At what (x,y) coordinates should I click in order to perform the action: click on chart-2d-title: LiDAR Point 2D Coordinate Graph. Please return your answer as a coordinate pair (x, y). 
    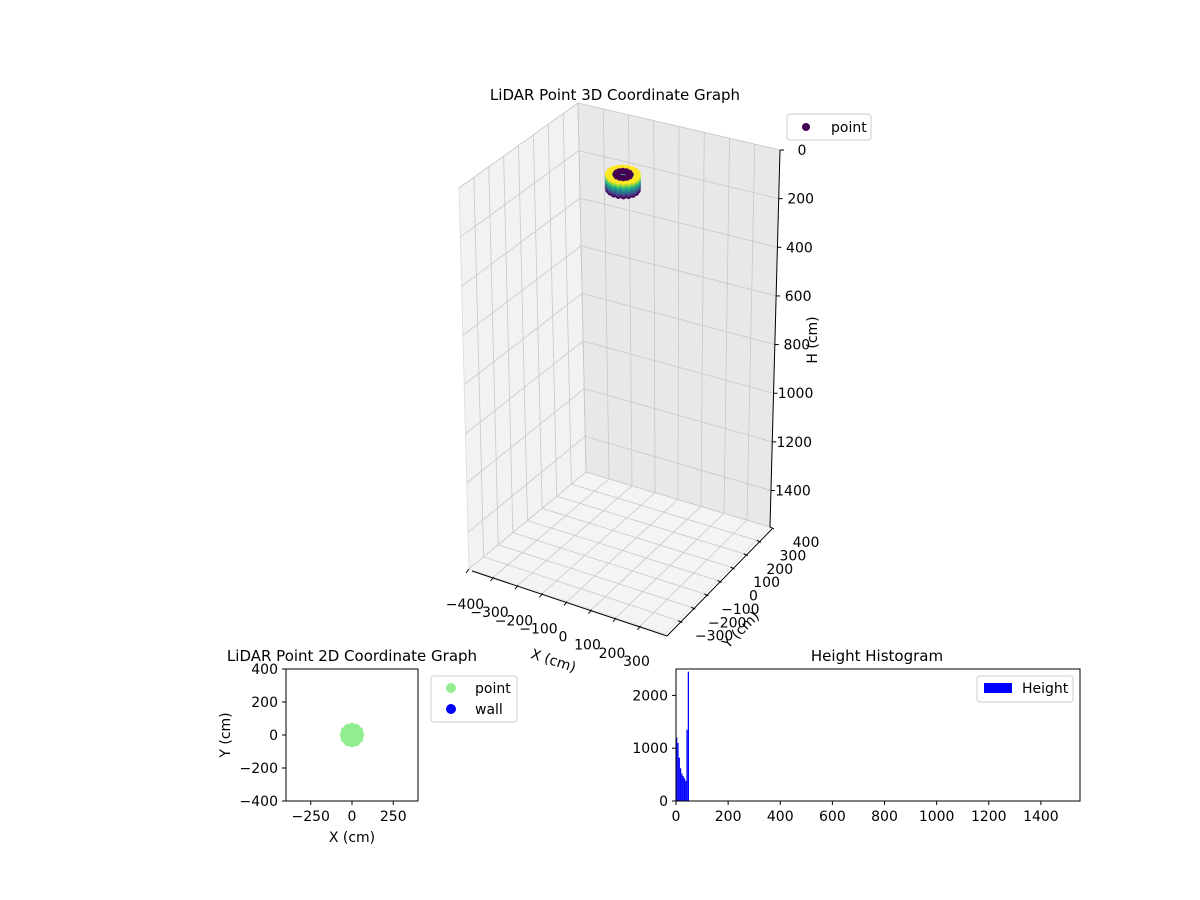
    Looking at the image, I should click on (352, 656).